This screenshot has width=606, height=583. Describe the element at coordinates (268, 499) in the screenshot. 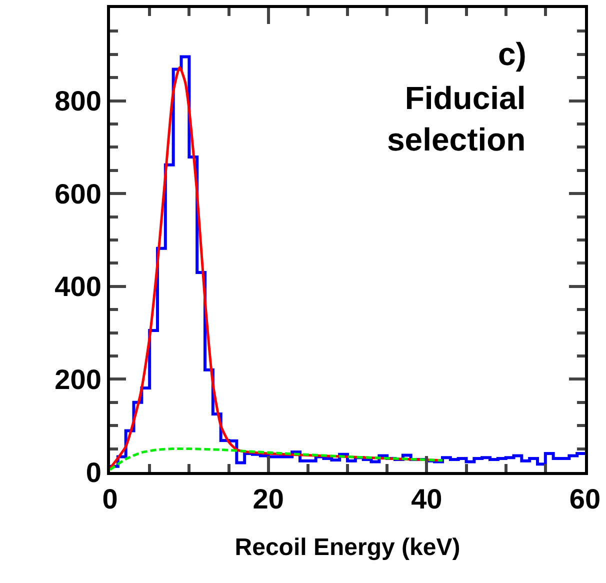

I see `x-tick-label: 20` at that location.